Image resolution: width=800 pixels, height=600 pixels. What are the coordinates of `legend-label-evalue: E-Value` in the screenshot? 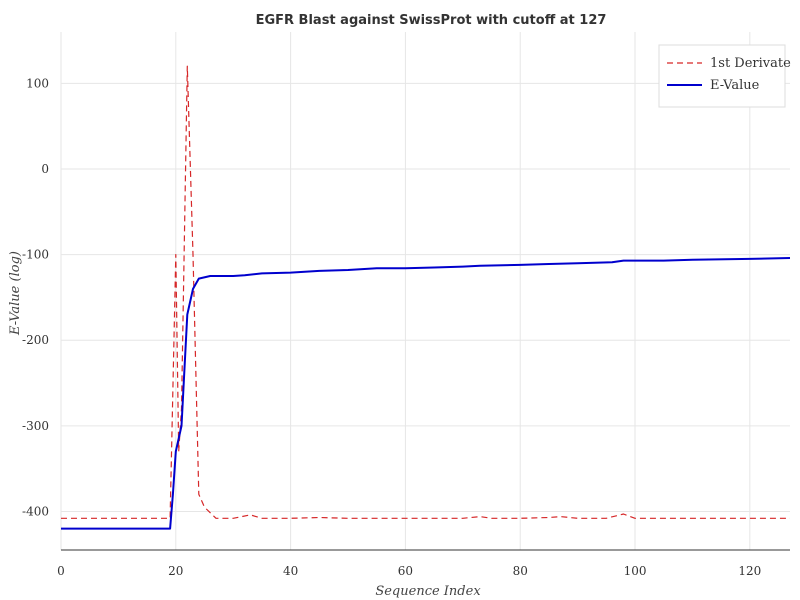 It's located at (735, 85).